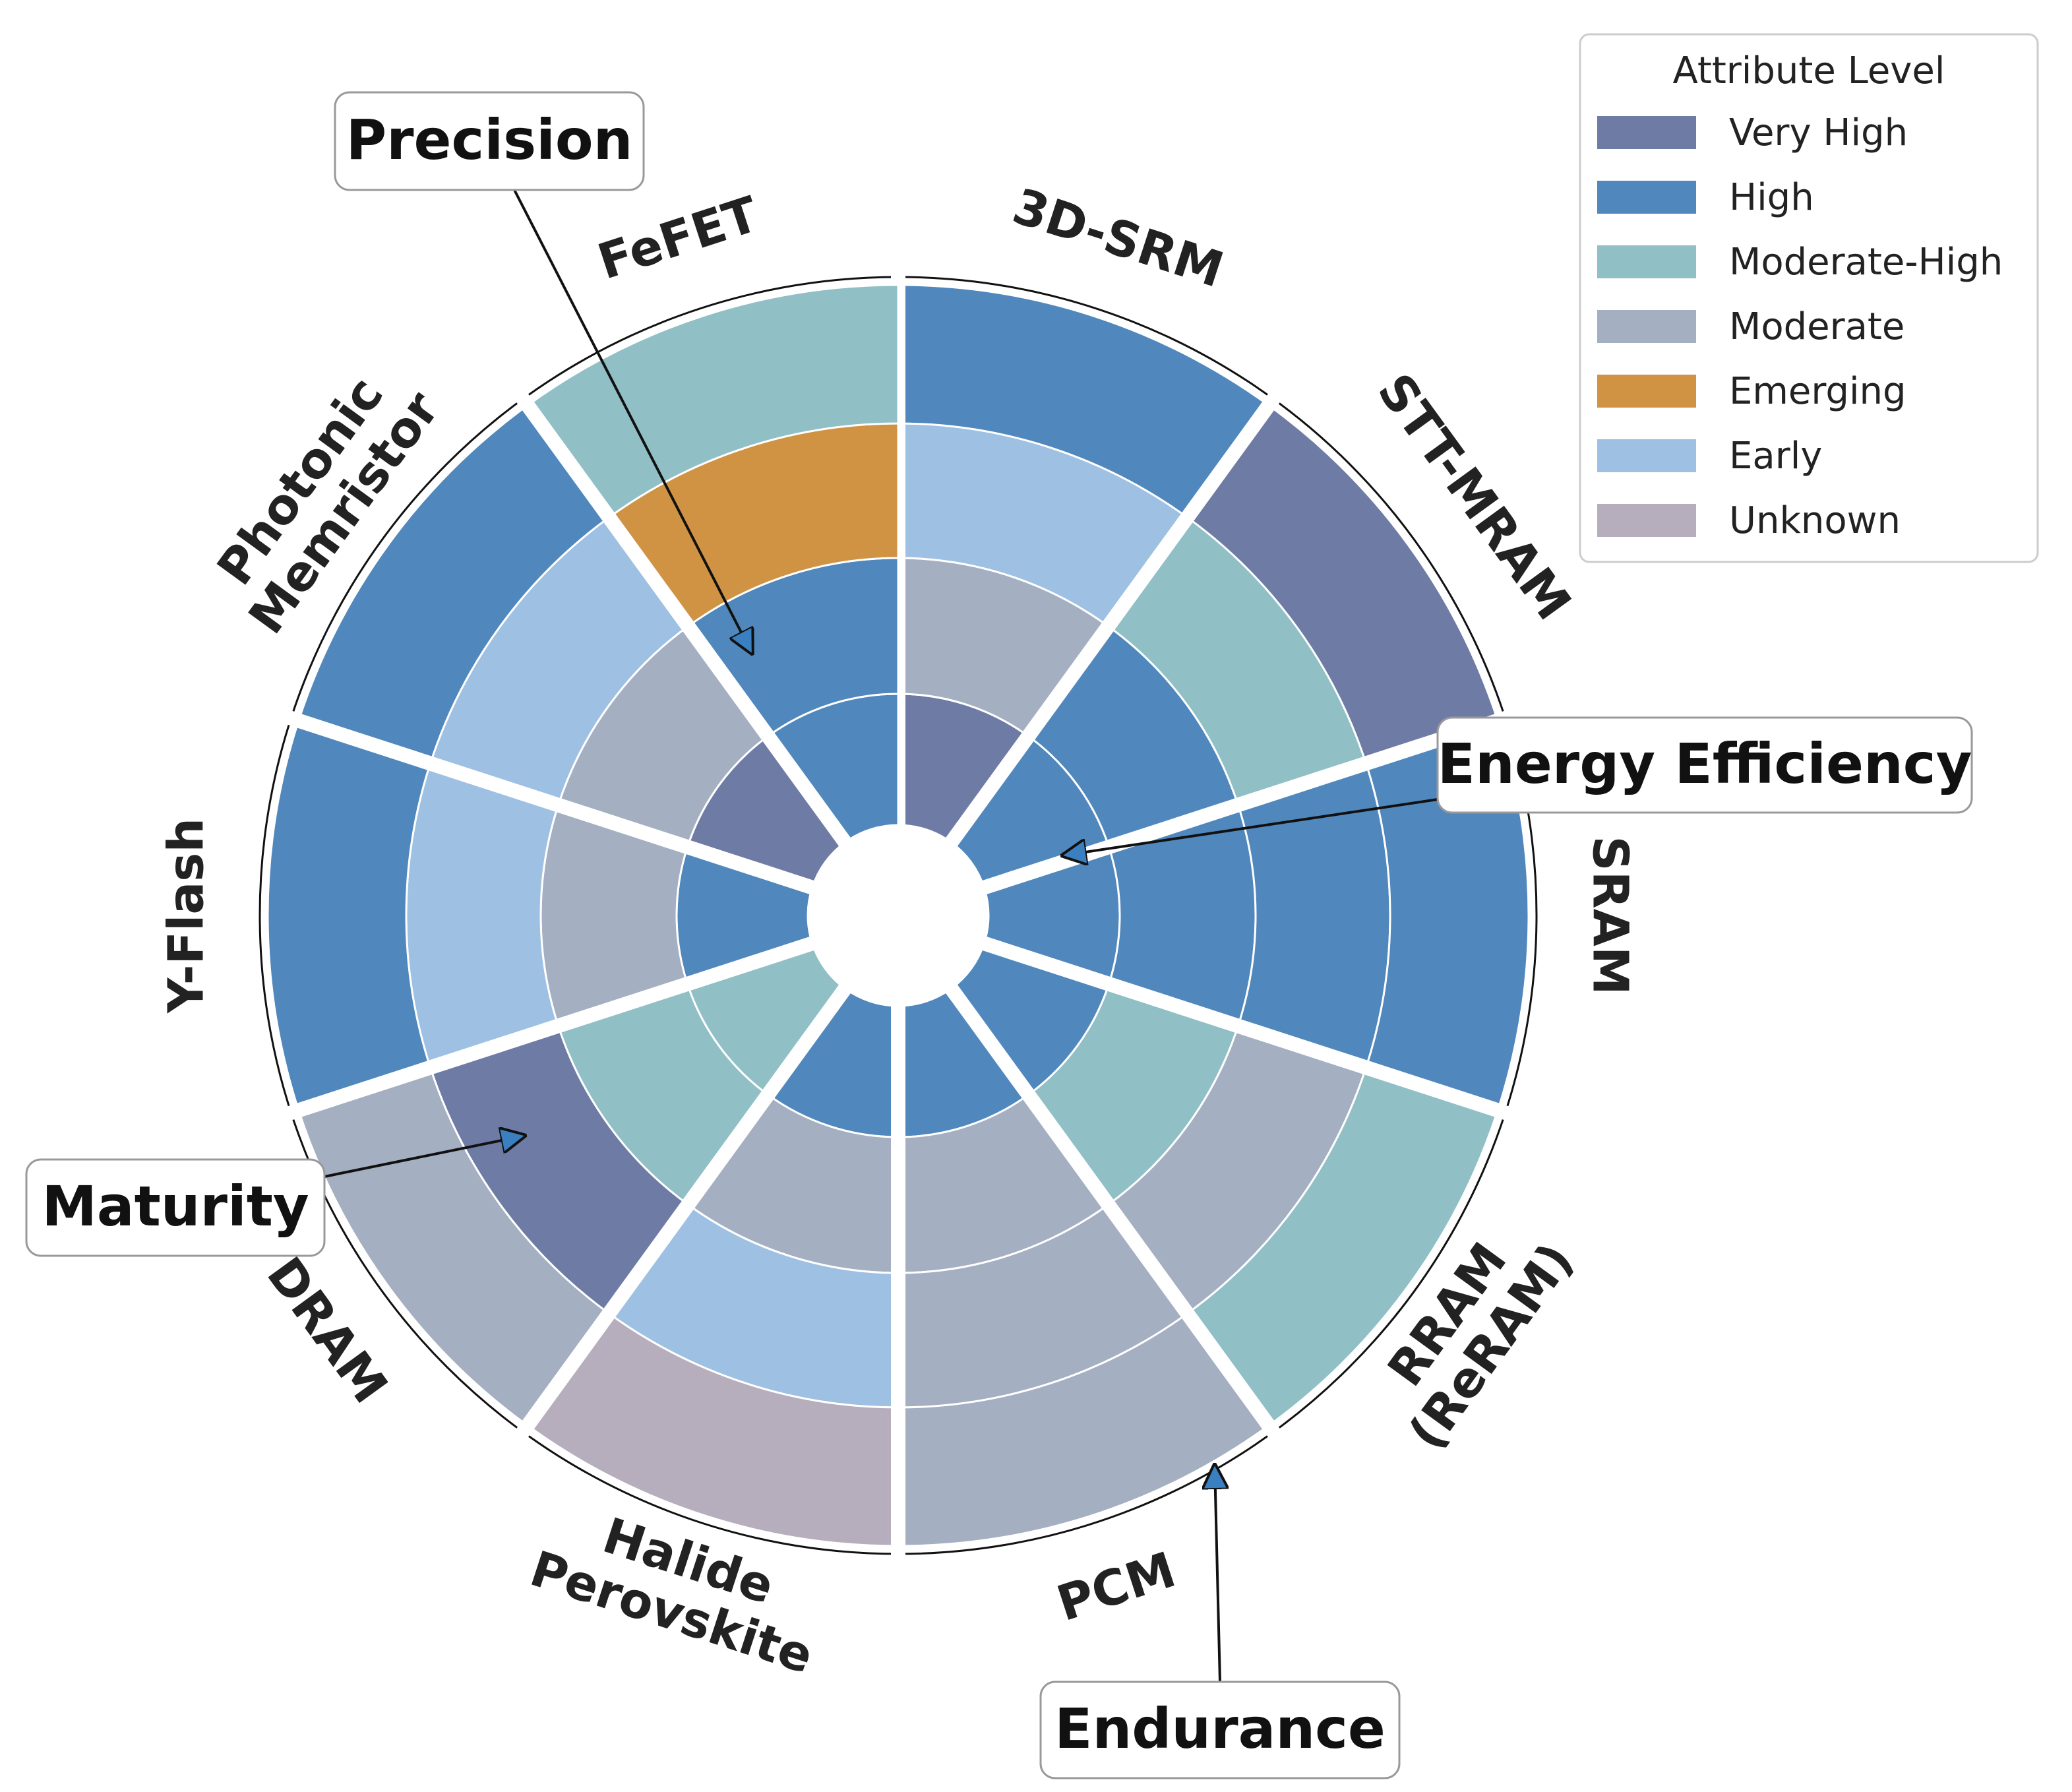 The height and width of the screenshot is (1792, 2072). I want to click on legend-item-moderate: Moderate, so click(1750, 327).